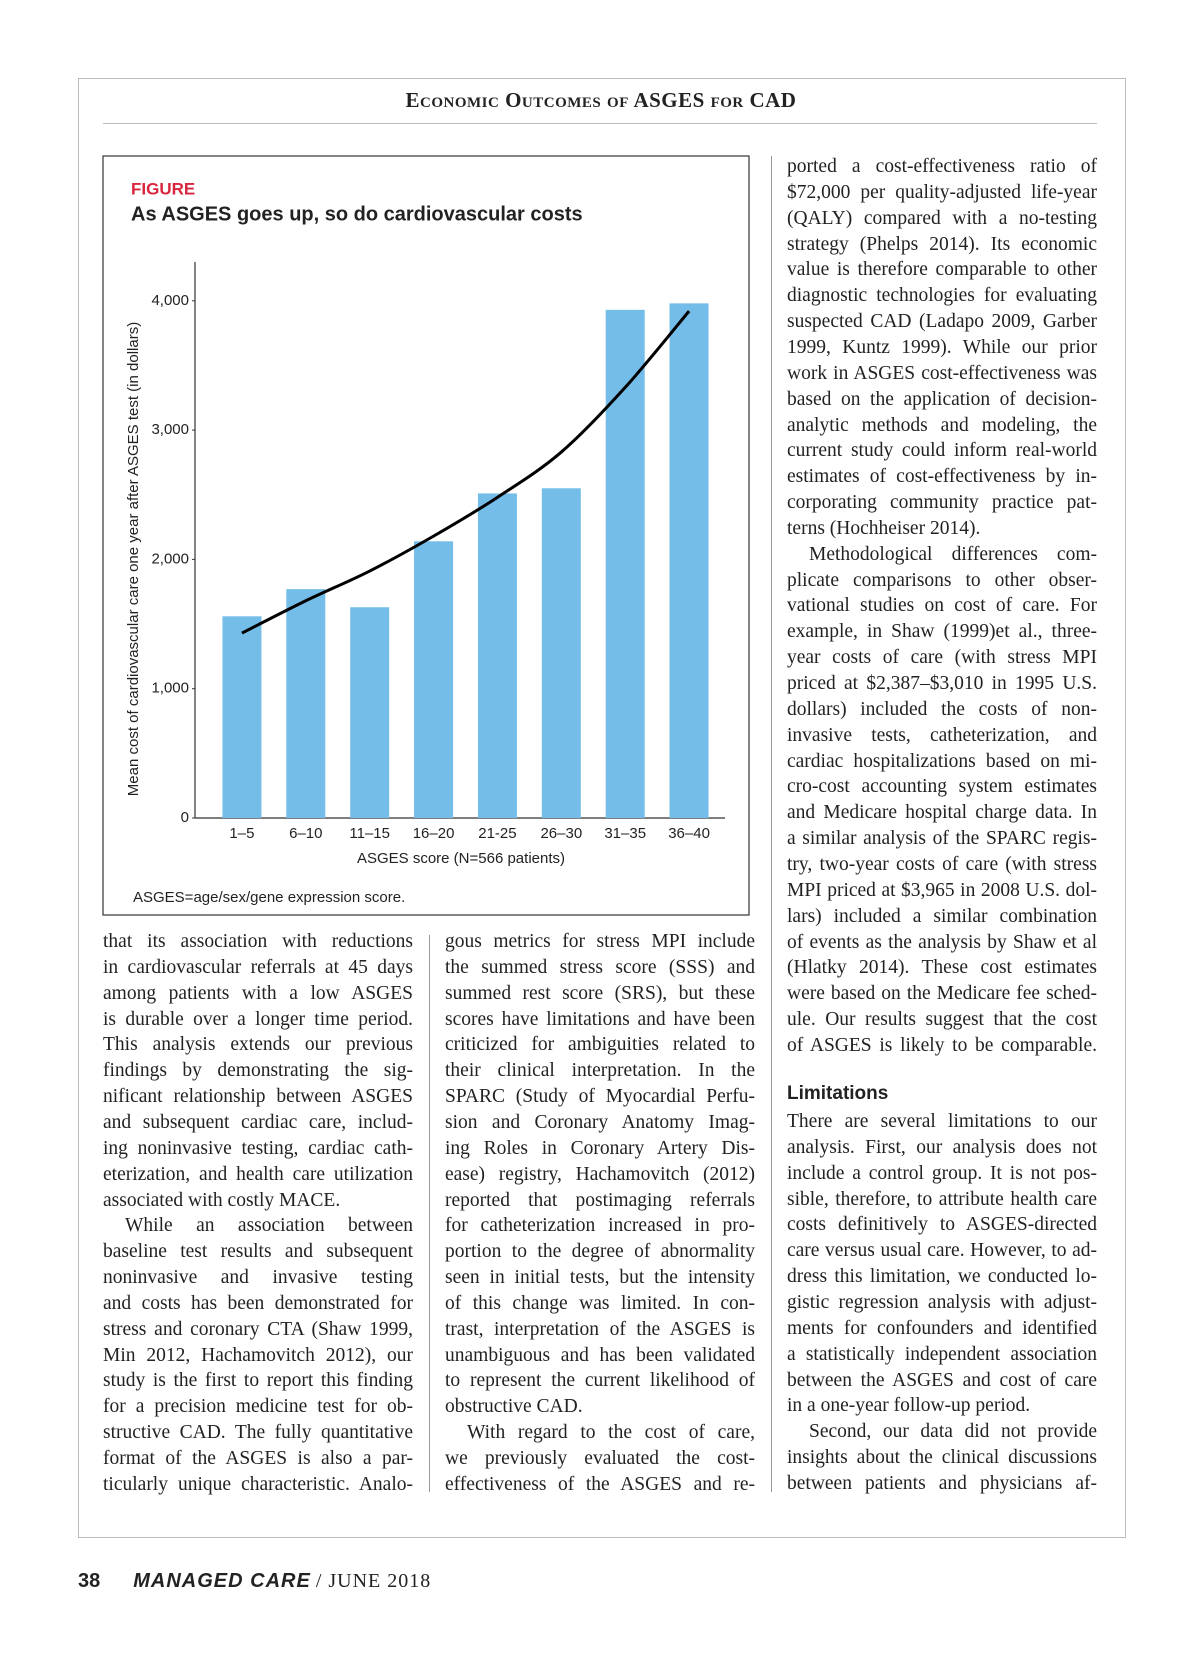 This screenshot has height=1664, width=1200. What do you see at coordinates (258, 1433) in the screenshot?
I see `text-line: structive CAD. The fully quantitative` at bounding box center [258, 1433].